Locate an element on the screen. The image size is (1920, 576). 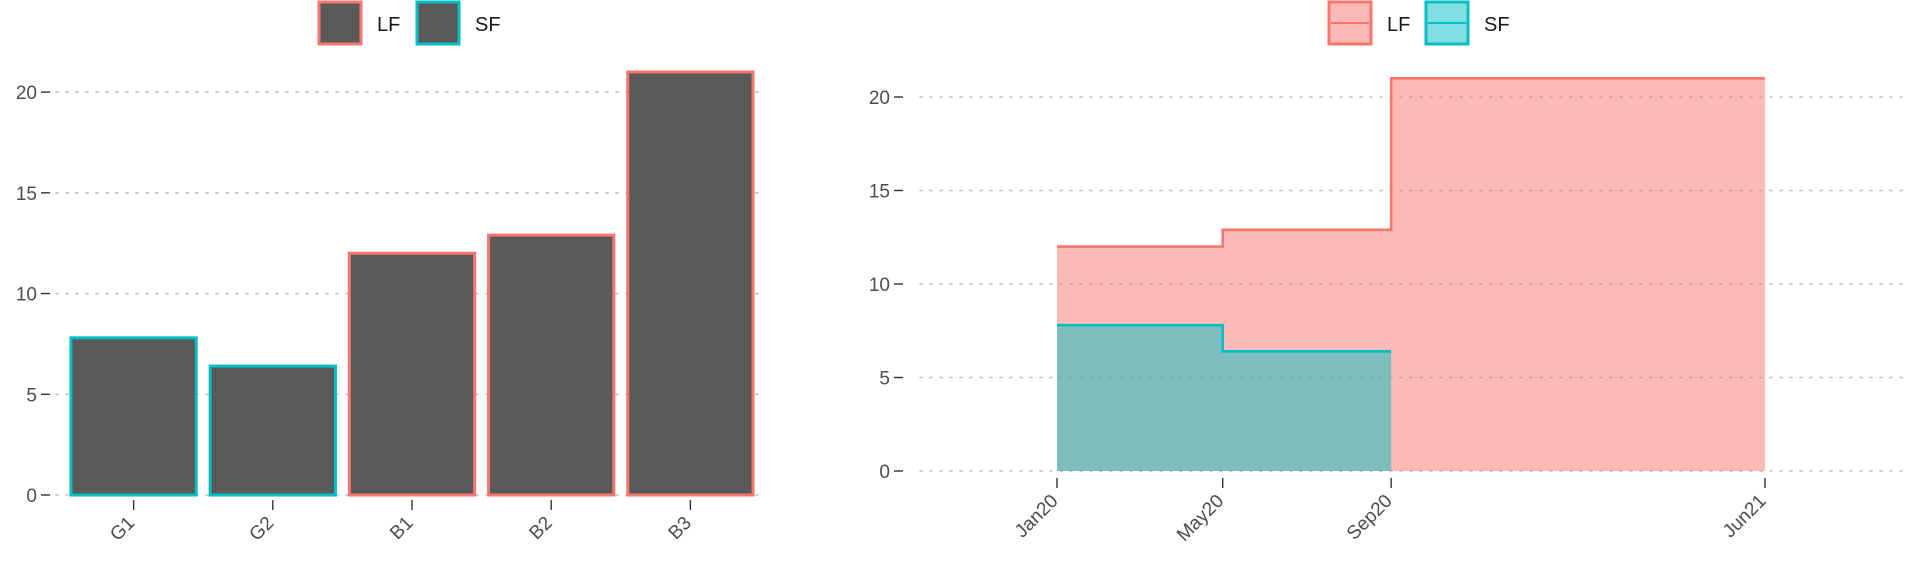
bar-b1 is located at coordinates (412, 374).